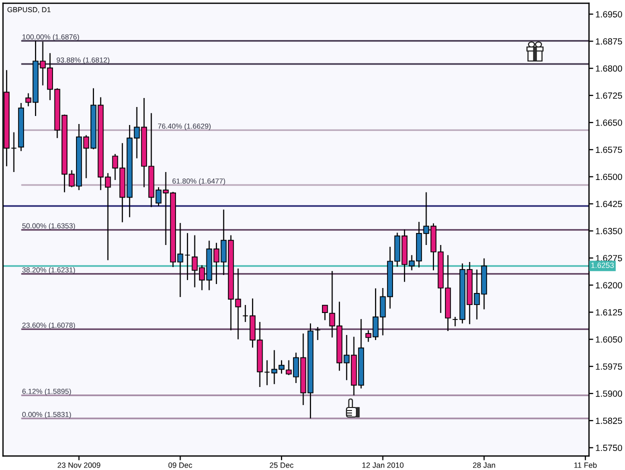  Describe the element at coordinates (609, 95) in the screenshot. I see `y-tick-label: 1.6725` at that location.